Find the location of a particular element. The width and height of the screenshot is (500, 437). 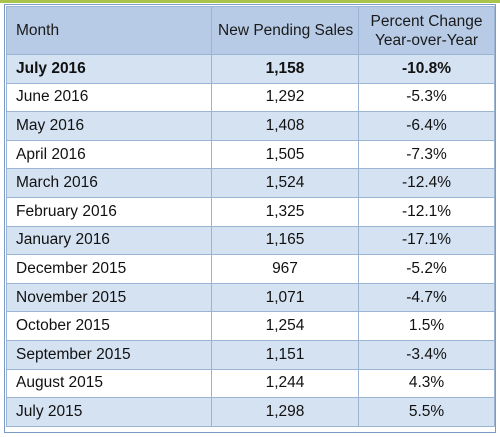

cell-month: April 2016 is located at coordinates (109, 154).